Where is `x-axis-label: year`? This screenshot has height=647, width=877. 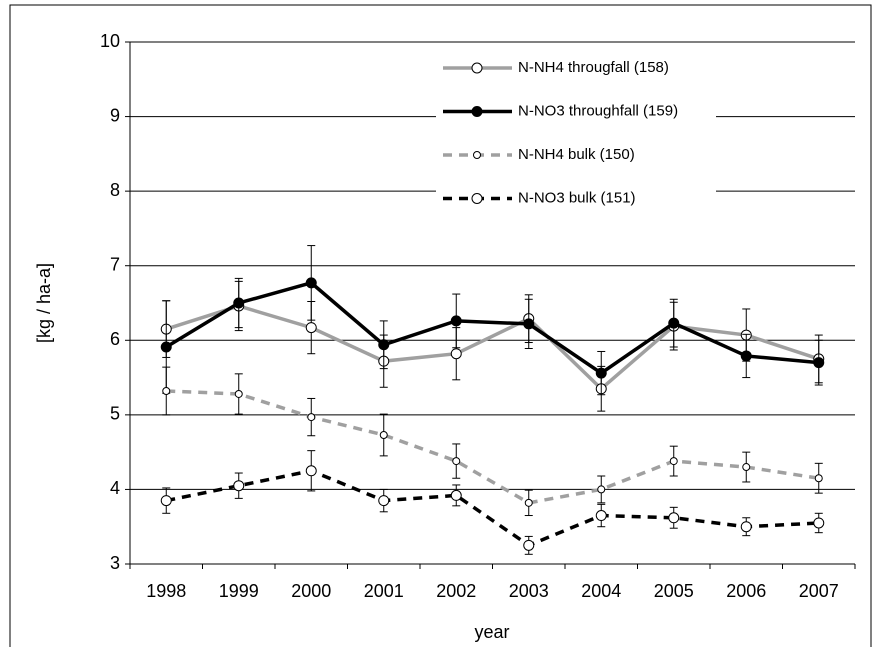
x-axis-label: year is located at coordinates (491, 632).